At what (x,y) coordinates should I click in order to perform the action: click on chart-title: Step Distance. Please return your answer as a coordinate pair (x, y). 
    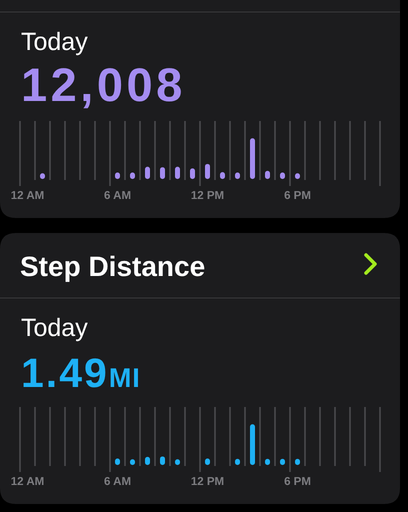
    Looking at the image, I should click on (113, 266).